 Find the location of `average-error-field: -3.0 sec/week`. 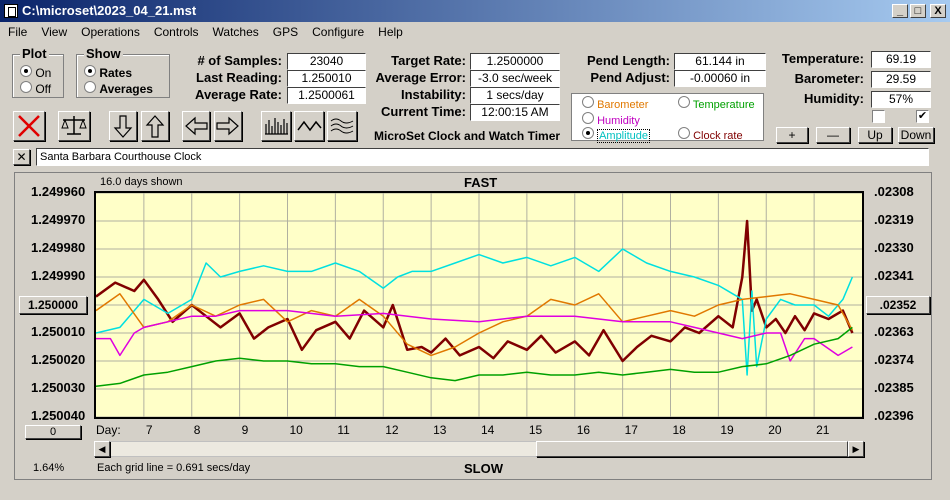

average-error-field: -3.0 sec/week is located at coordinates (515, 78).